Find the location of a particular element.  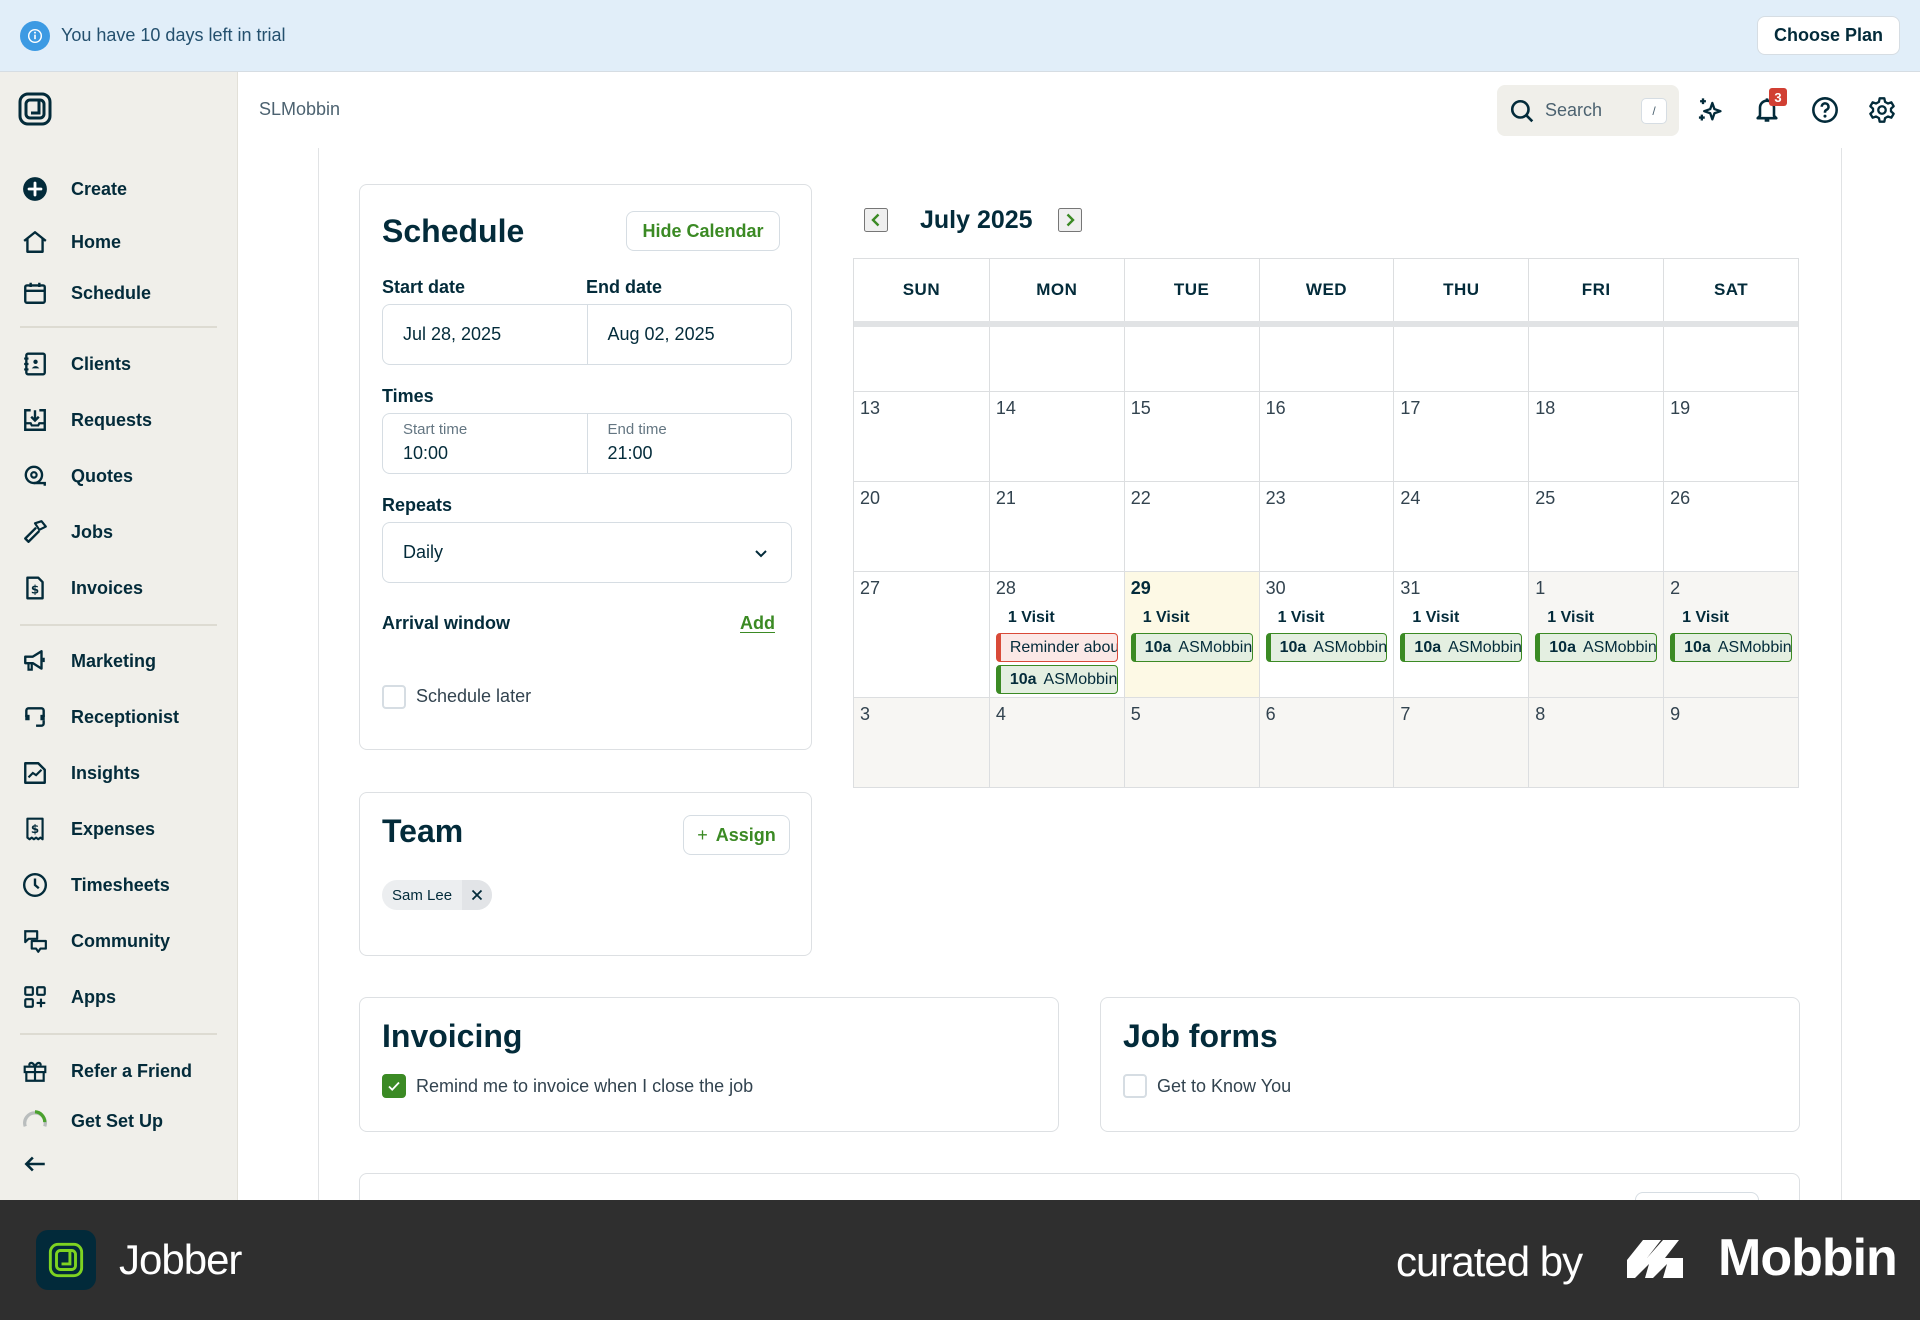

calendar-day: 17 is located at coordinates (1460, 436).